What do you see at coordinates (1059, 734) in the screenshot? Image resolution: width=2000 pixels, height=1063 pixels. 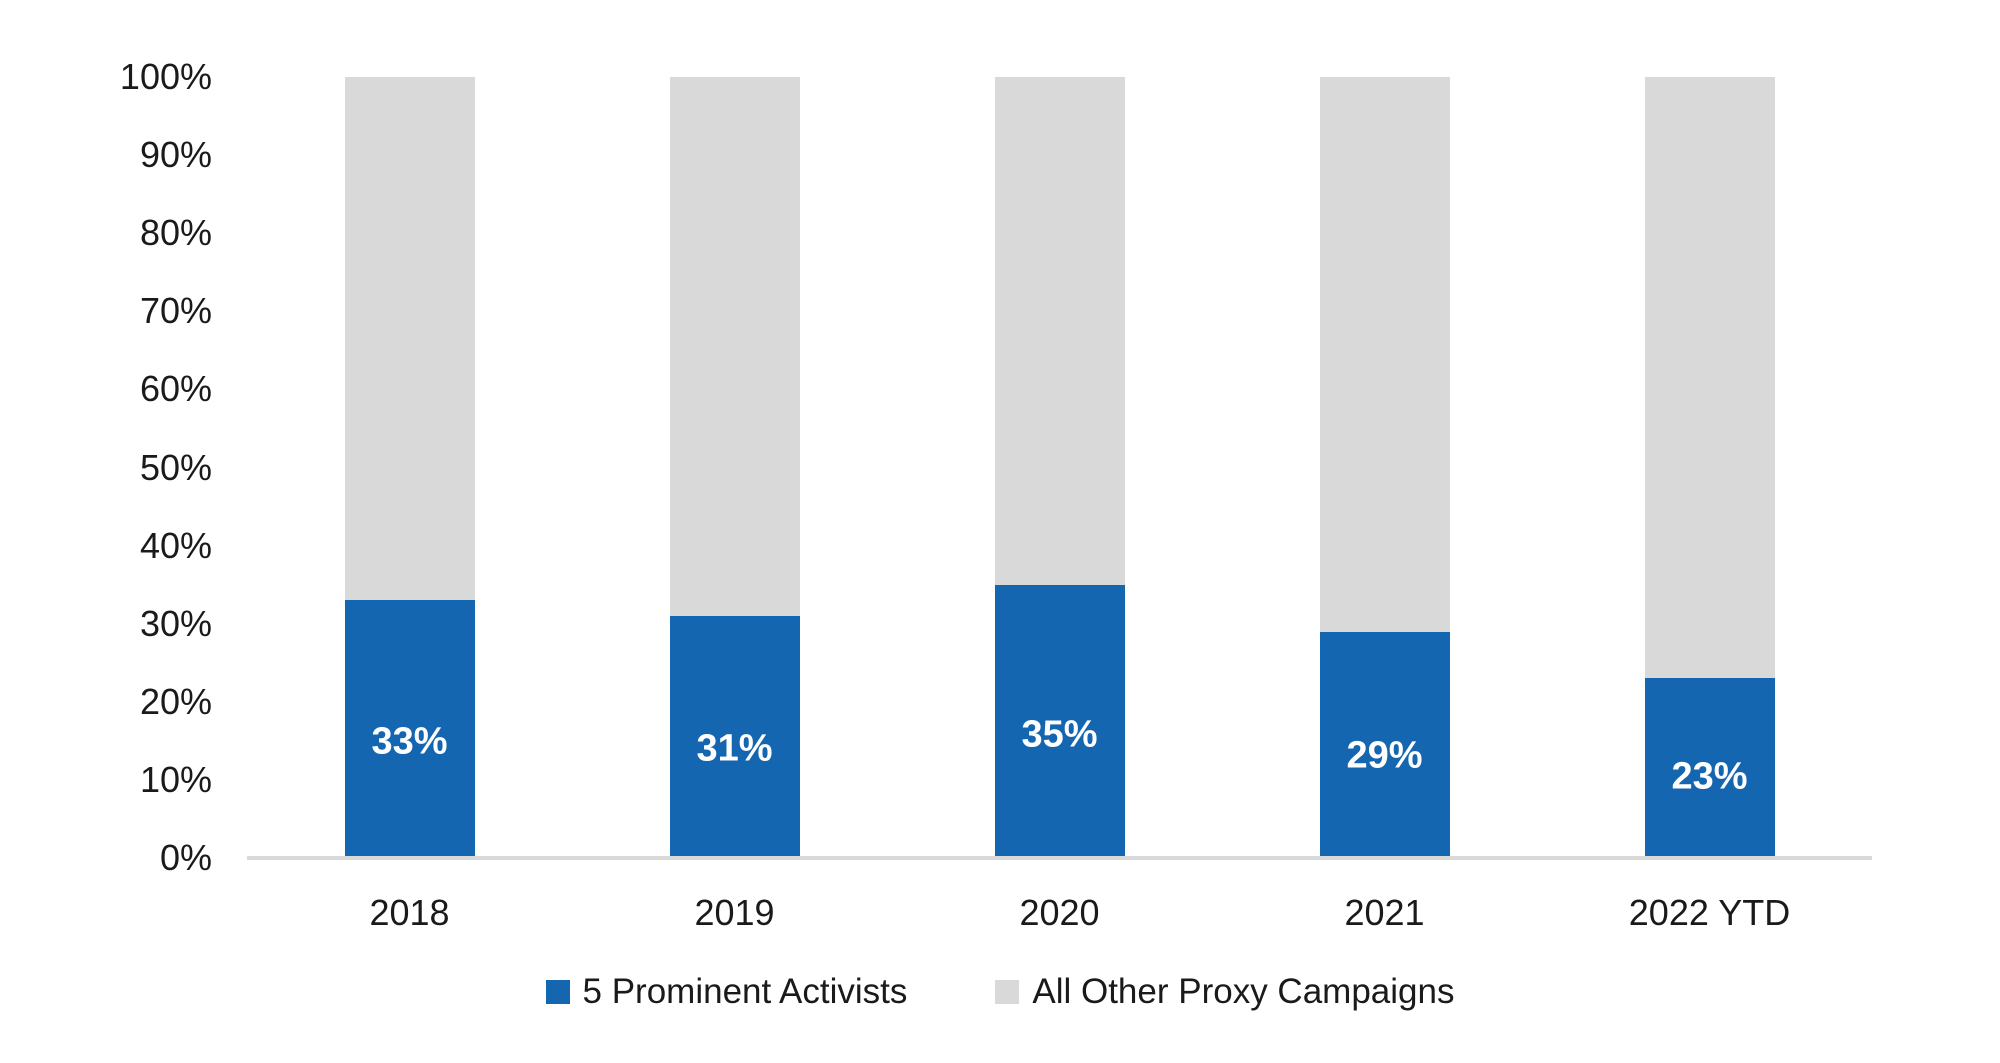 I see `bar-value-label: 35%` at bounding box center [1059, 734].